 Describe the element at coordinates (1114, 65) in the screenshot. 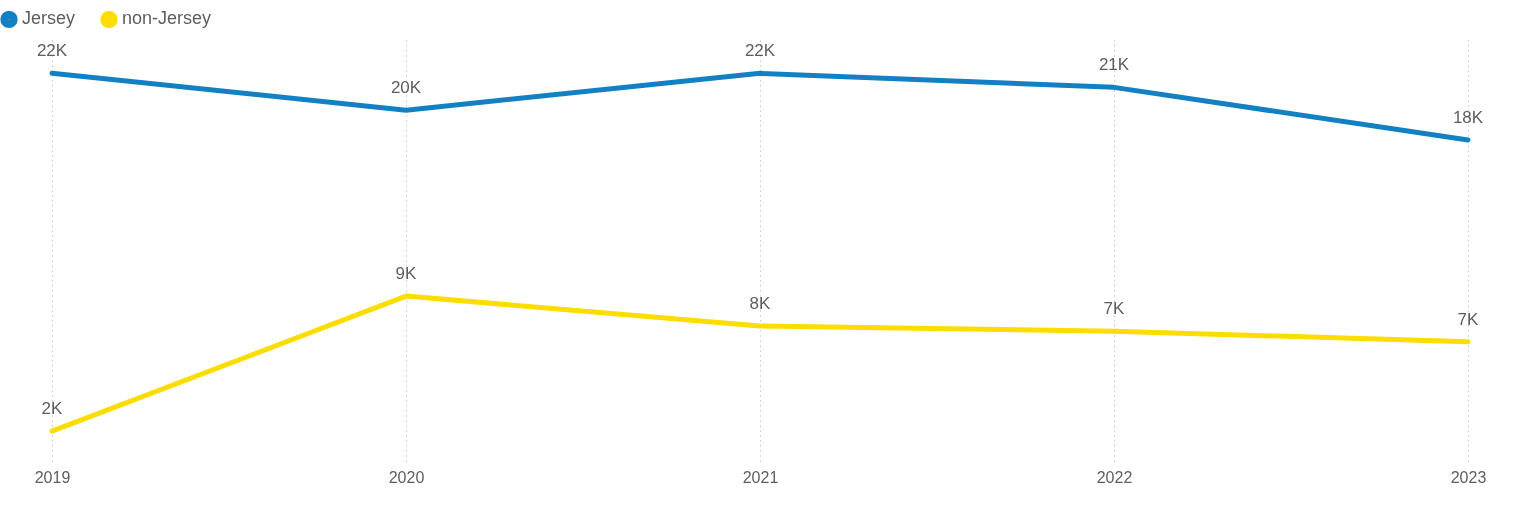

I see `data-label: 21K` at that location.